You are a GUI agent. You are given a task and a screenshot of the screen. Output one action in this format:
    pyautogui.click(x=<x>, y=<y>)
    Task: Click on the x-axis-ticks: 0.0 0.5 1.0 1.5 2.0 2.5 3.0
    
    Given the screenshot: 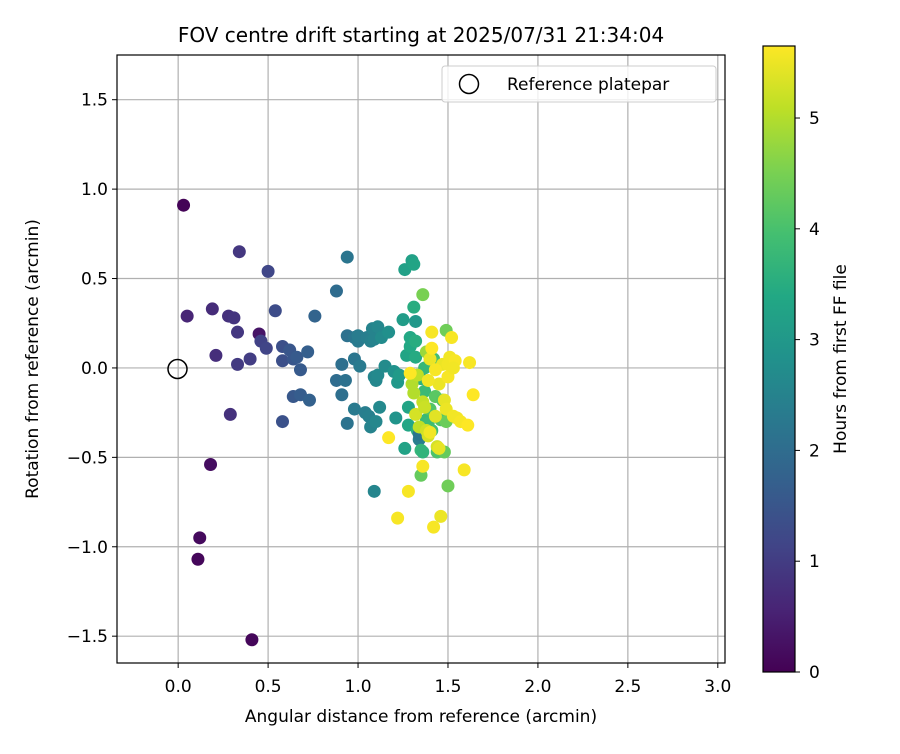 What is the action you would take?
    pyautogui.click(x=448, y=680)
    